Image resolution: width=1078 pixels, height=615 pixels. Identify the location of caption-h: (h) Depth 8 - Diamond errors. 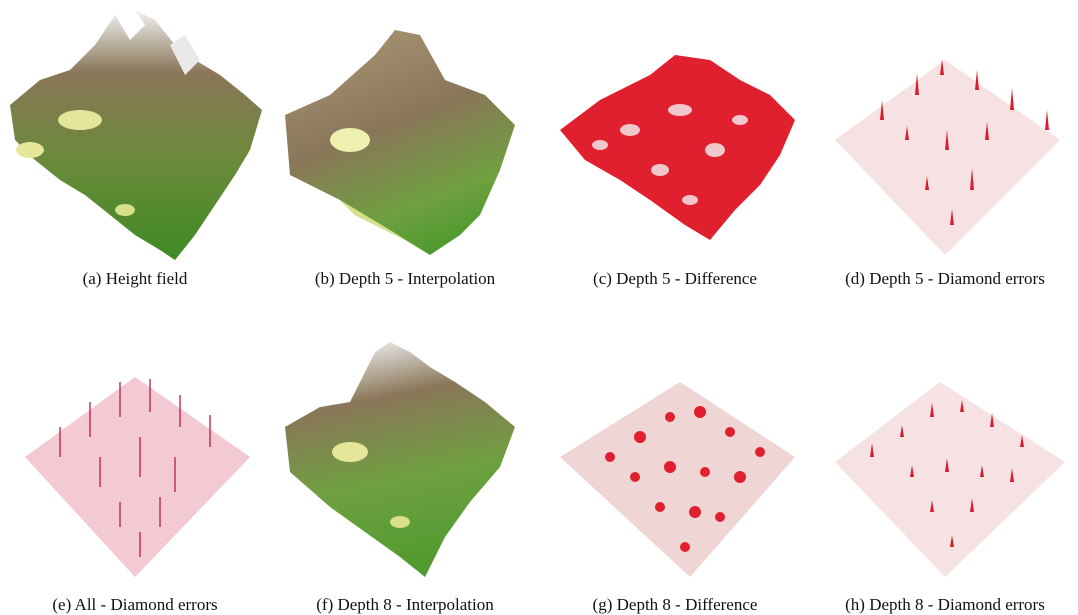
(945, 604).